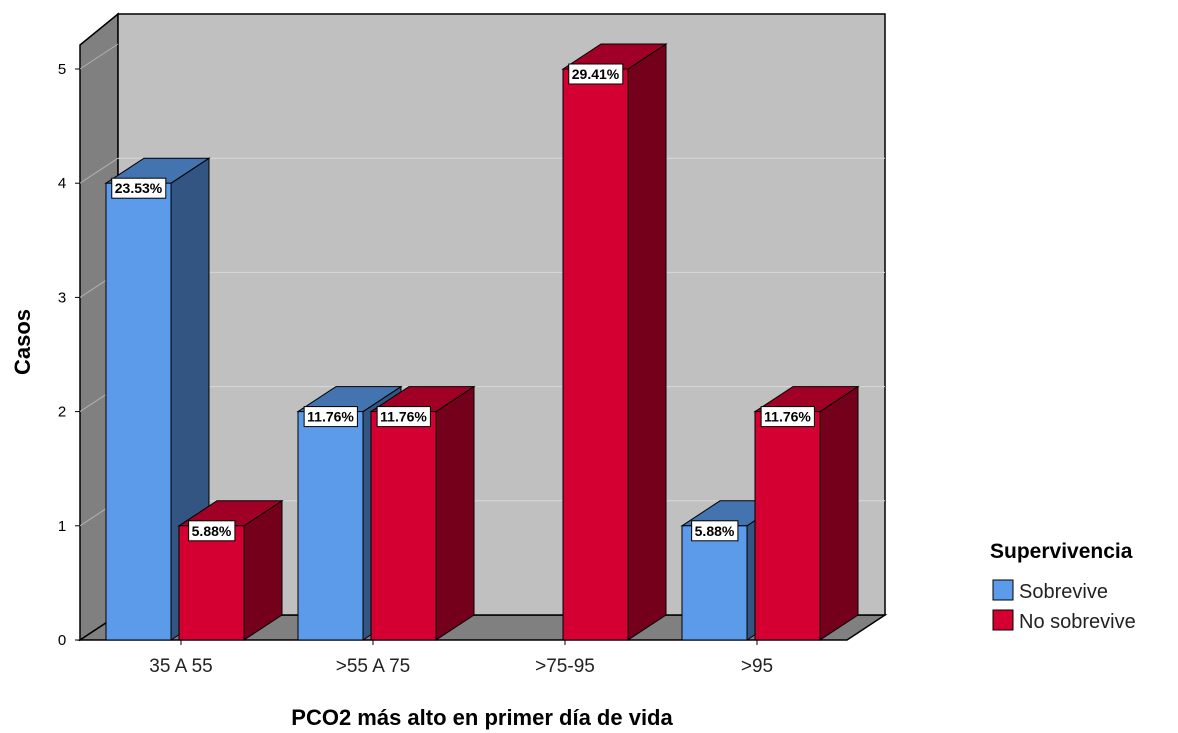 This screenshot has width=1178, height=733. What do you see at coordinates (1063, 592) in the screenshot?
I see `legend-label-sobrevive: Sobrevive` at bounding box center [1063, 592].